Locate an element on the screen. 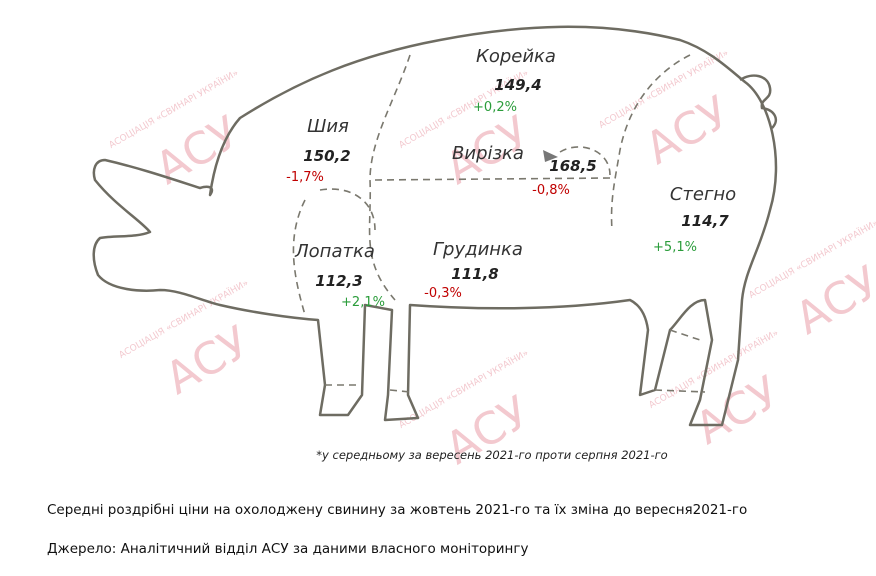  cut-change: +2,1% is located at coordinates (363, 302).